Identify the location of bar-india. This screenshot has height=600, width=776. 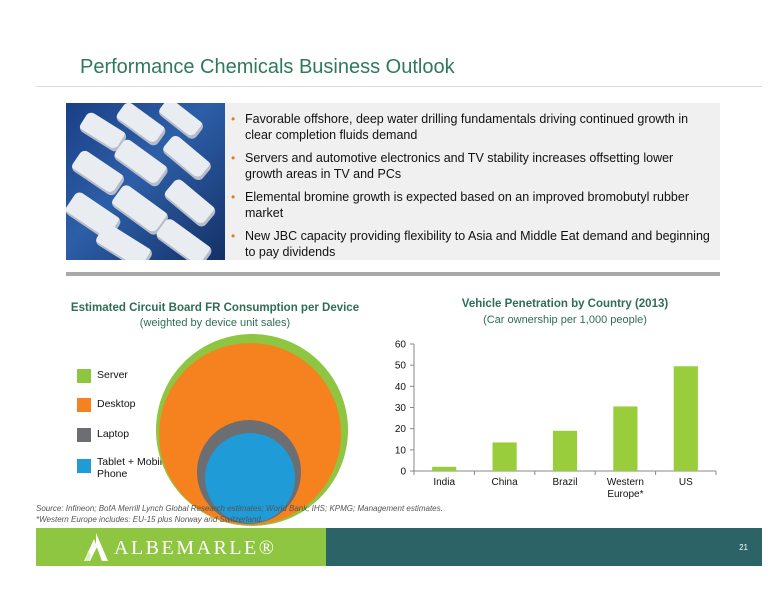
(444, 468).